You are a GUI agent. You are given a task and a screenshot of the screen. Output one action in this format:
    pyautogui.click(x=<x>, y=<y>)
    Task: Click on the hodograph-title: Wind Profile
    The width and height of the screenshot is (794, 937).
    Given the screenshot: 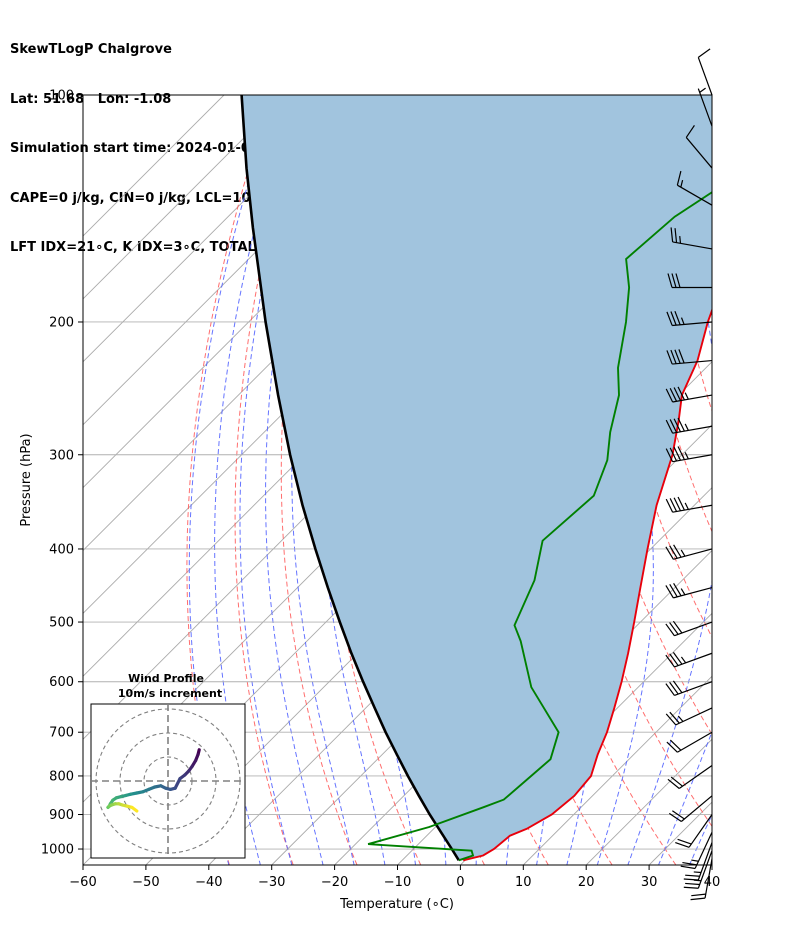 What is the action you would take?
    pyautogui.click(x=166, y=678)
    